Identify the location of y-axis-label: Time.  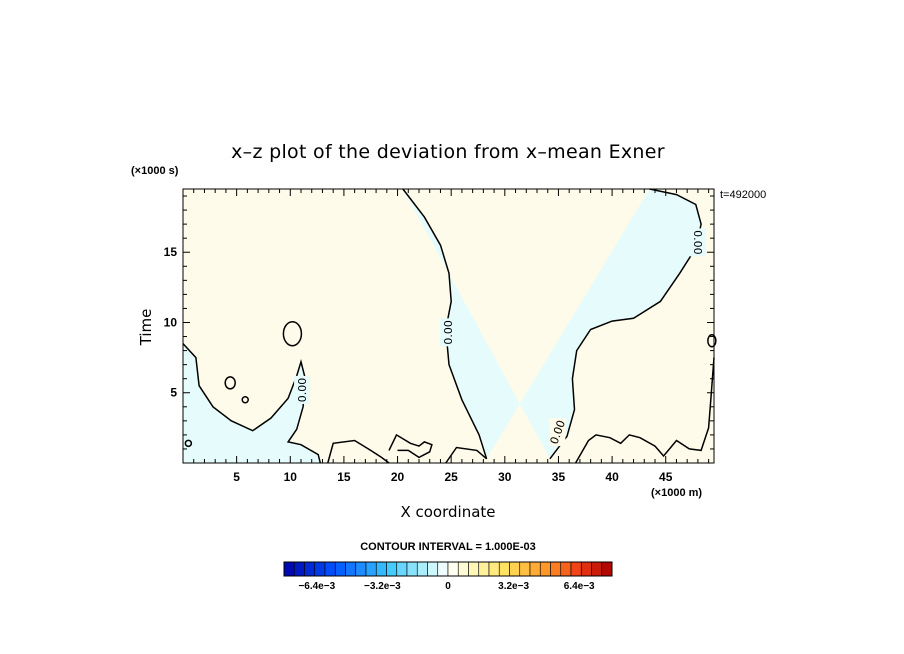
(146, 328).